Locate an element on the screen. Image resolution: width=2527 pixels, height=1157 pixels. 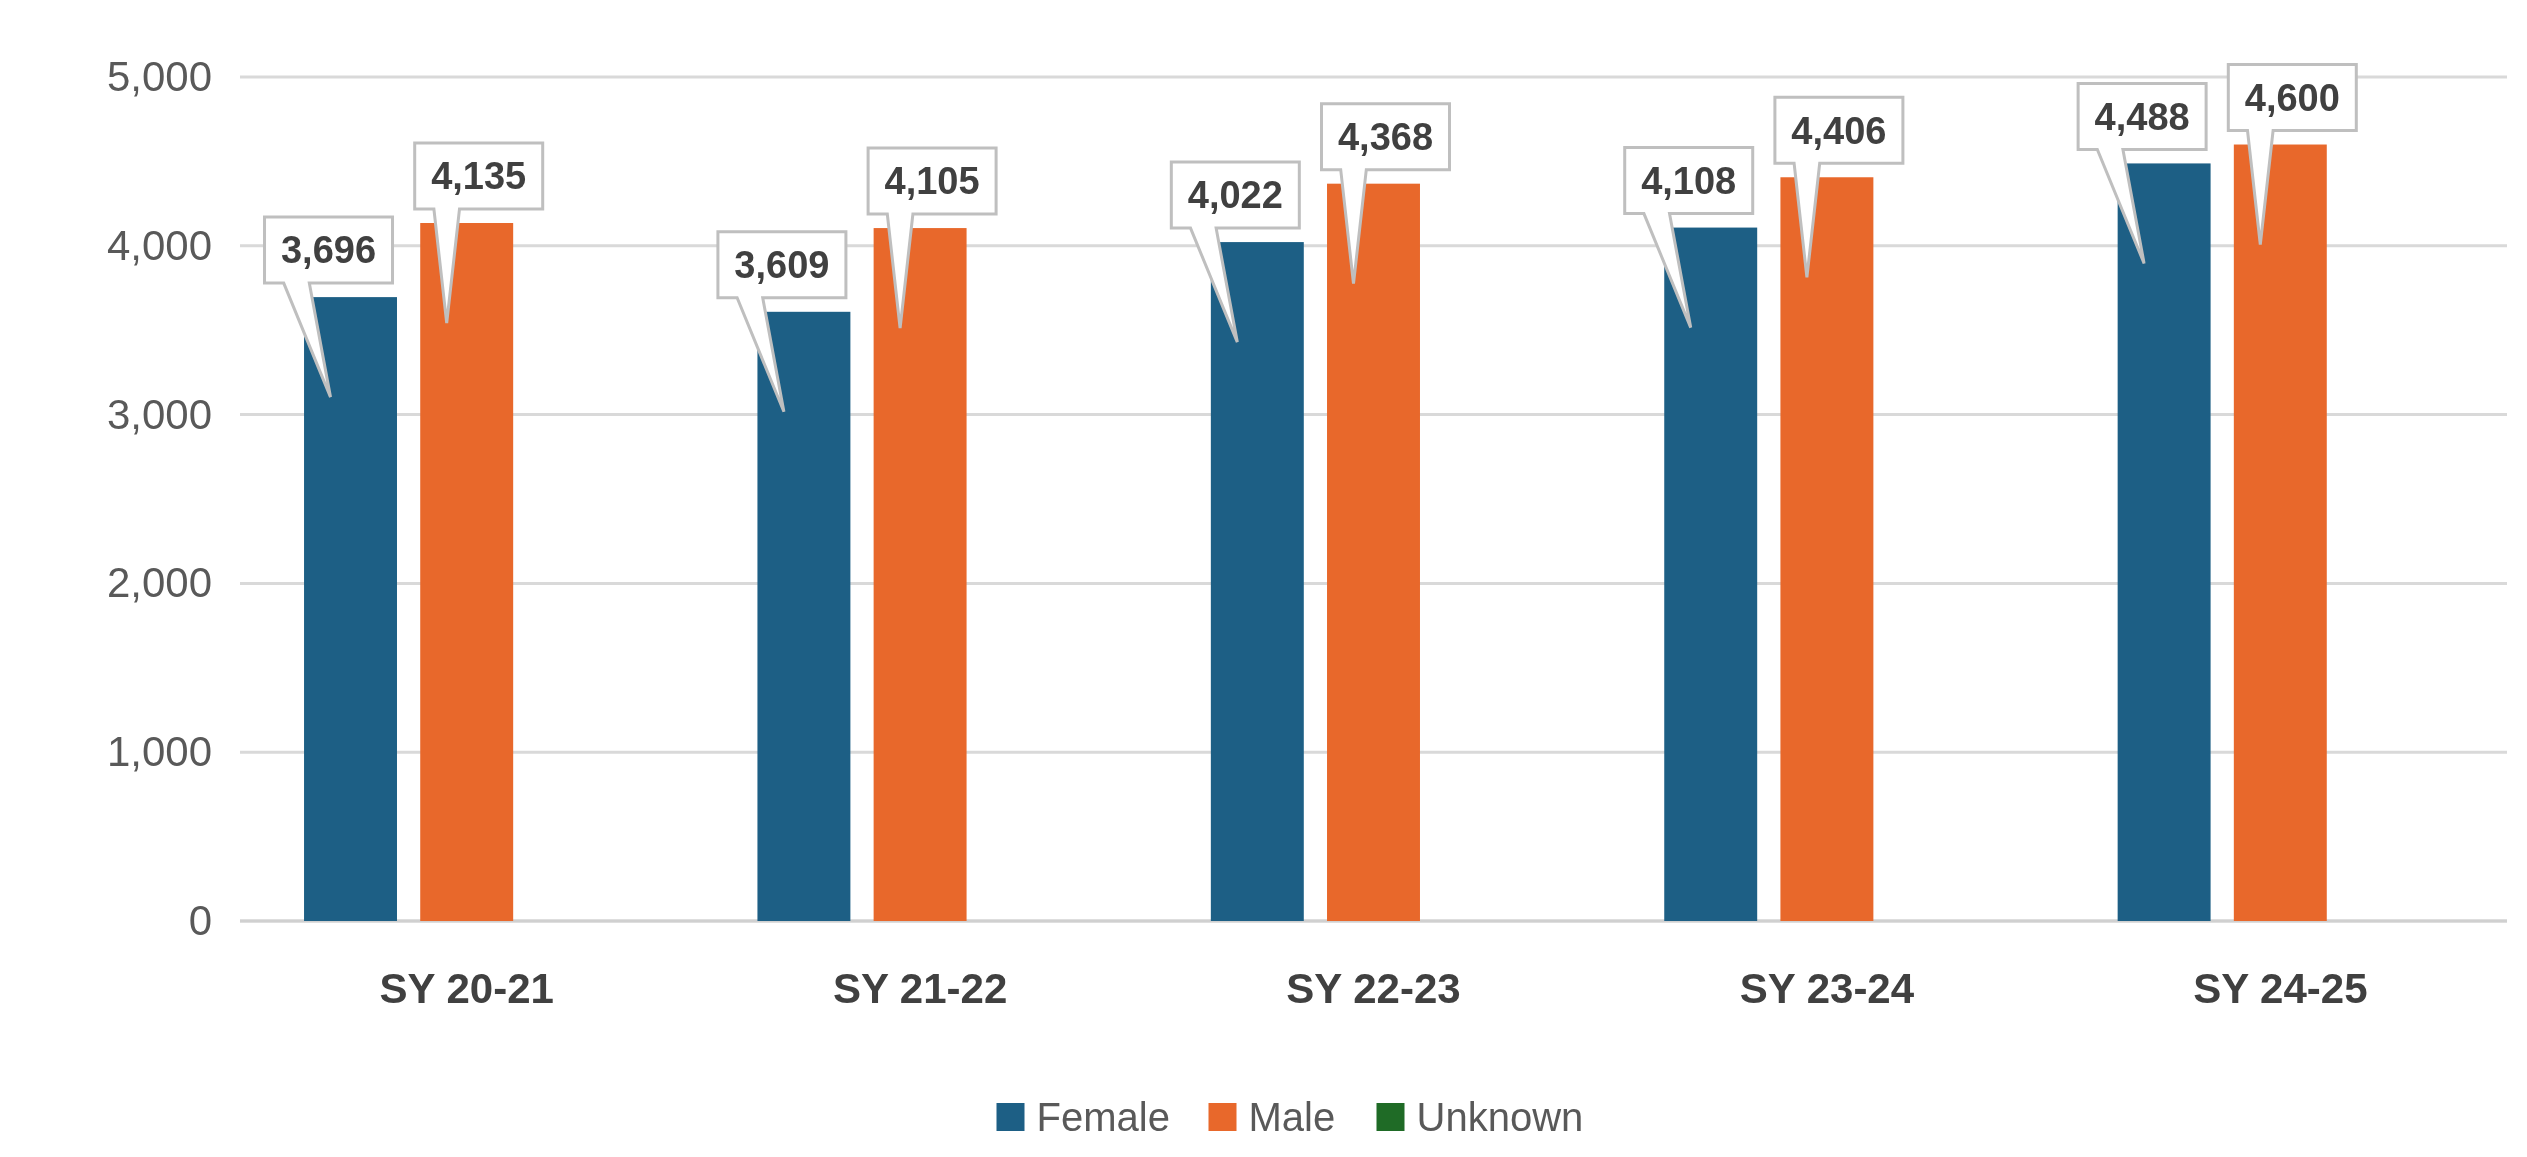
x-tick-label: SY 21-22 is located at coordinates (920, 988).